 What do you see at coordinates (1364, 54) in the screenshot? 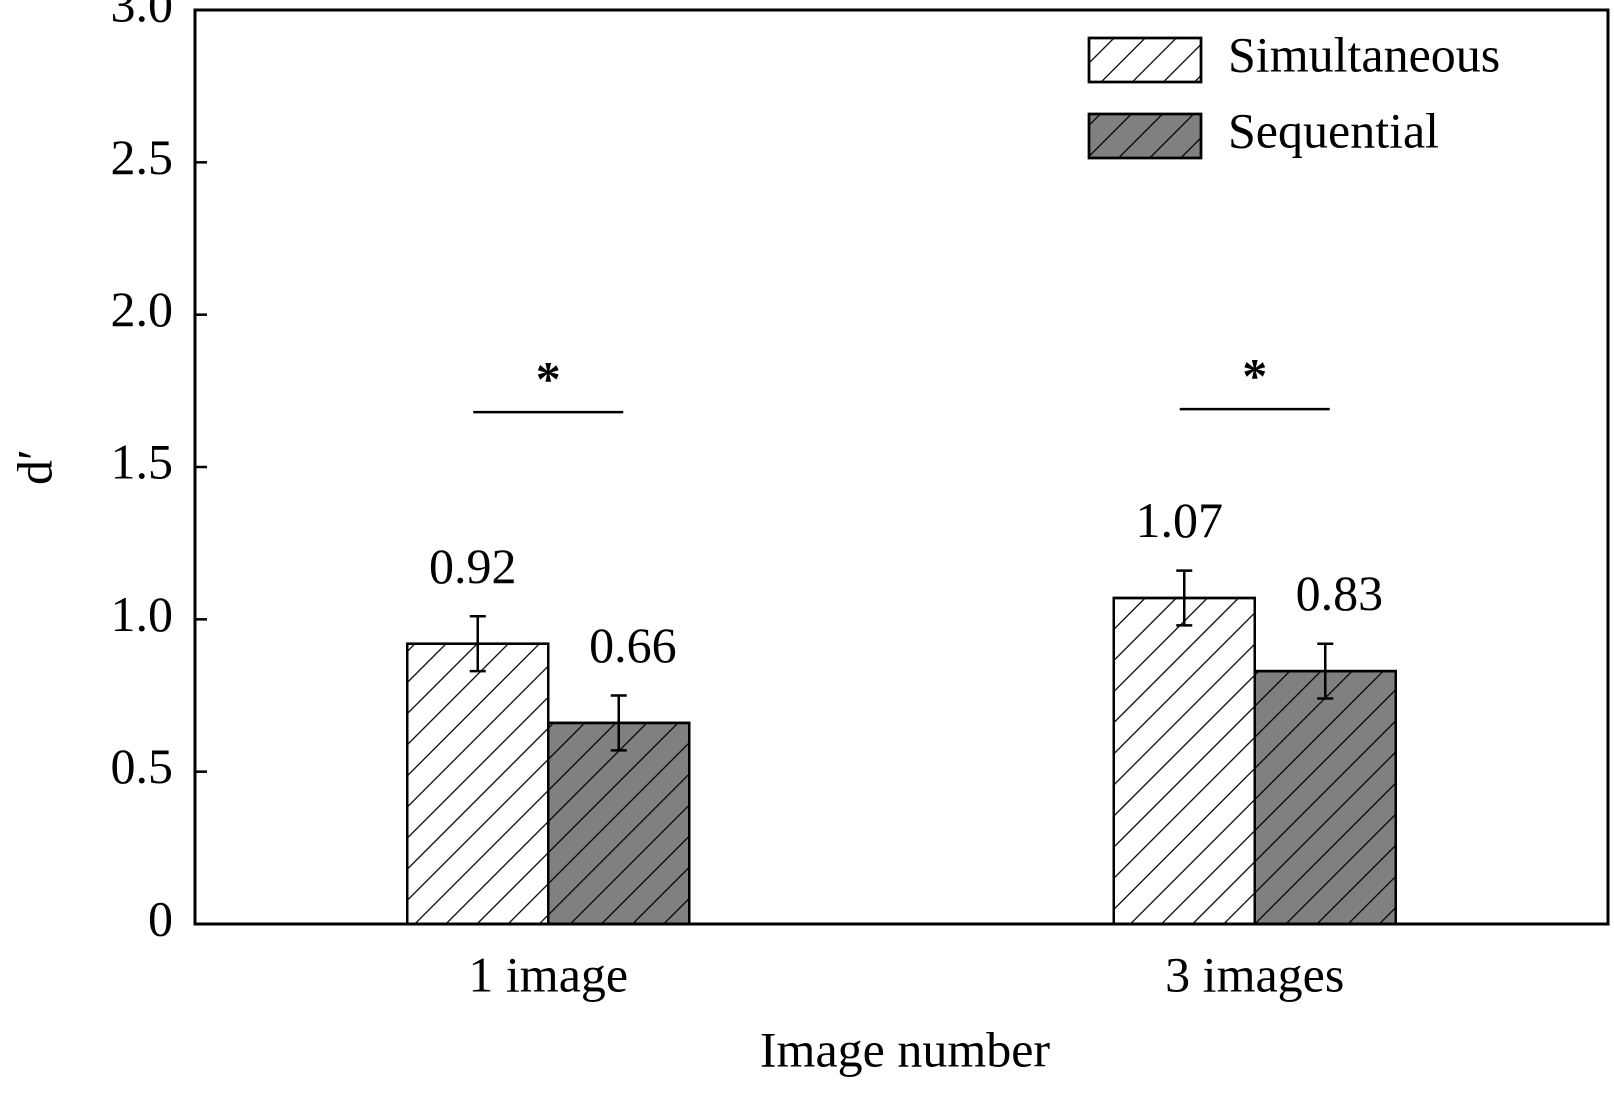
I see `legend-label: Simultaneous` at bounding box center [1364, 54].